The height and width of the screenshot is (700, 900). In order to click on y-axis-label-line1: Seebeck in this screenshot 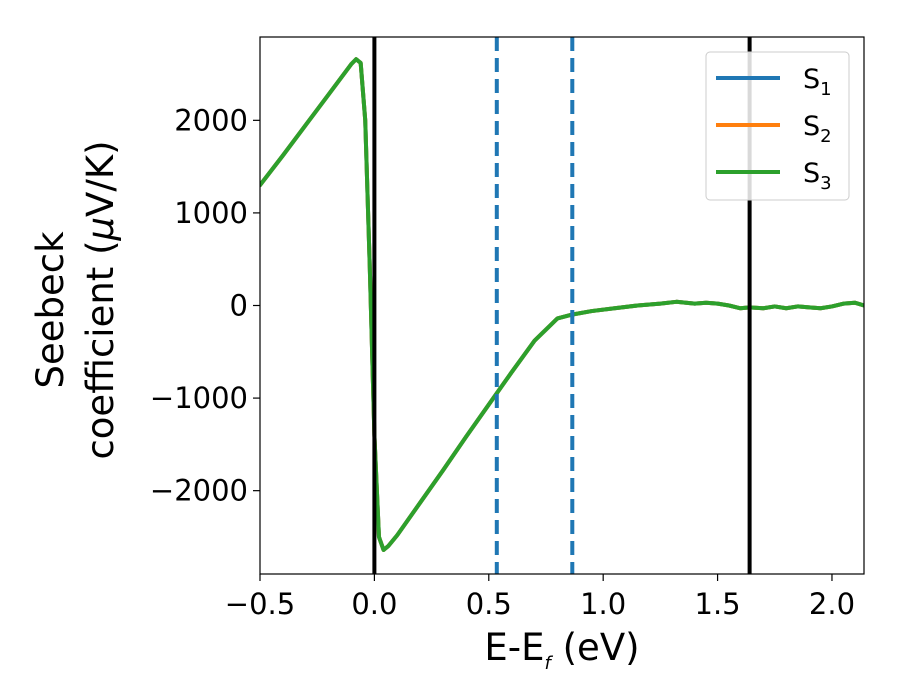, I will do `click(50, 310)`.